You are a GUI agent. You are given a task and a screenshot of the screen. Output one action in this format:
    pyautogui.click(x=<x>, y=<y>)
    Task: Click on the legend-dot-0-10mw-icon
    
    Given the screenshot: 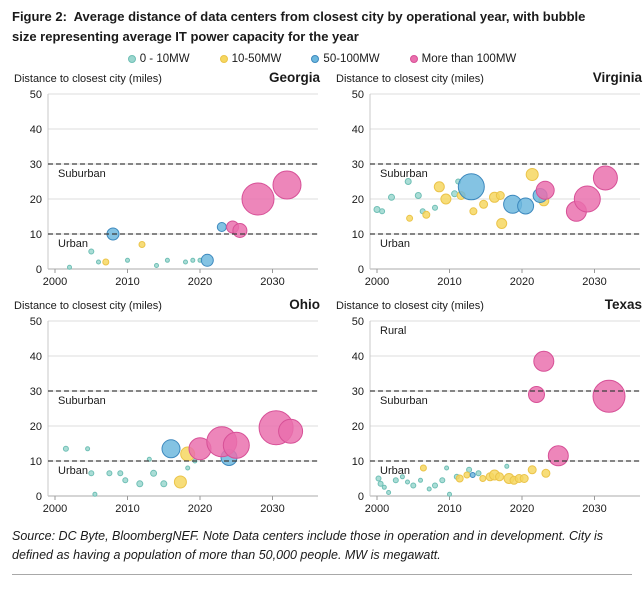 What is the action you would take?
    pyautogui.click(x=131, y=59)
    